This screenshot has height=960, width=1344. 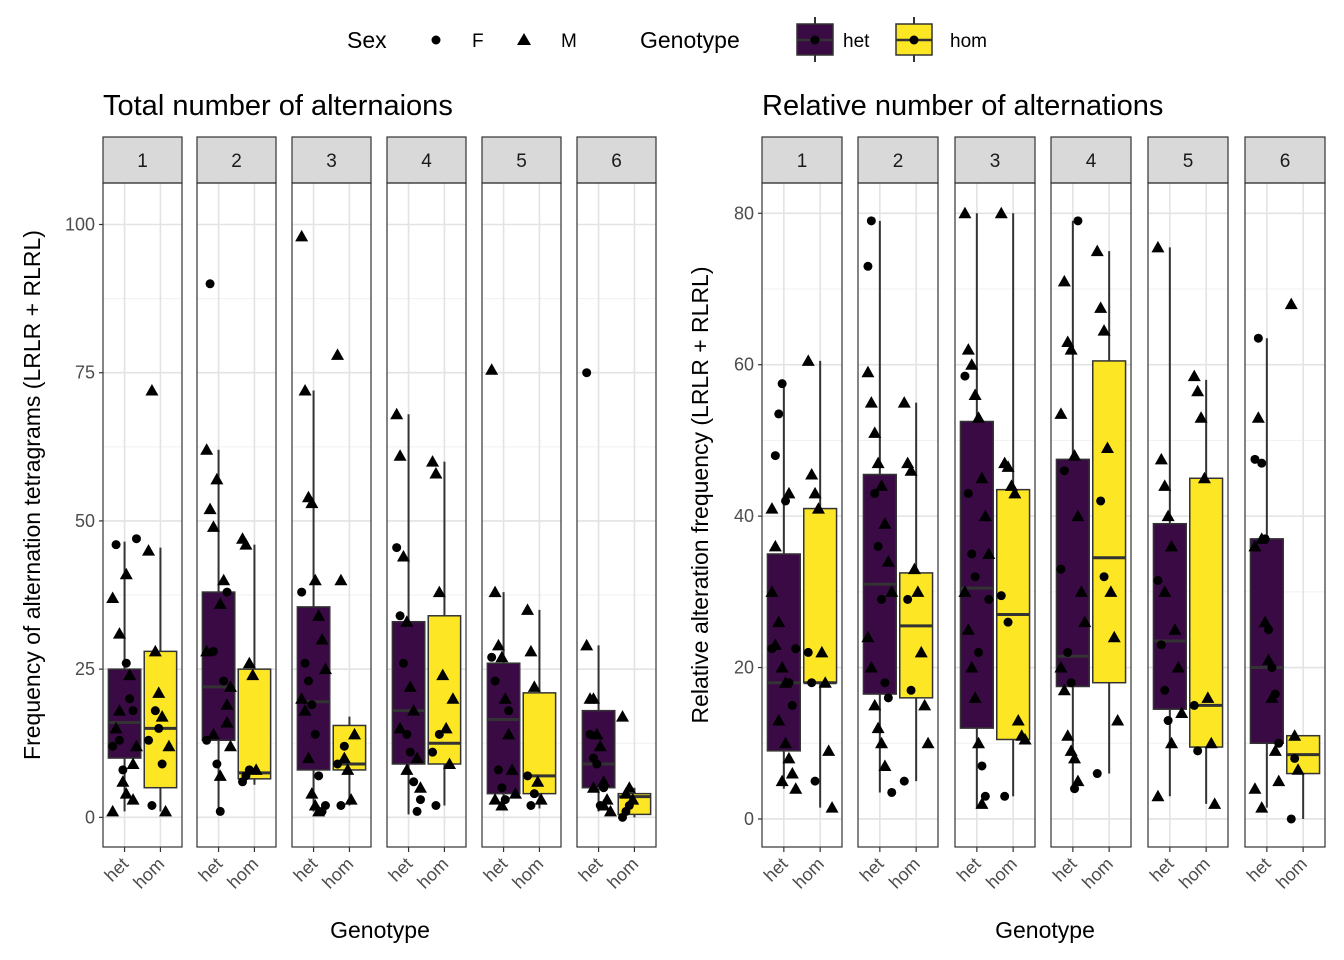 What do you see at coordinates (962, 106) in the screenshot?
I see `chart-title: Relative number of alternations` at bounding box center [962, 106].